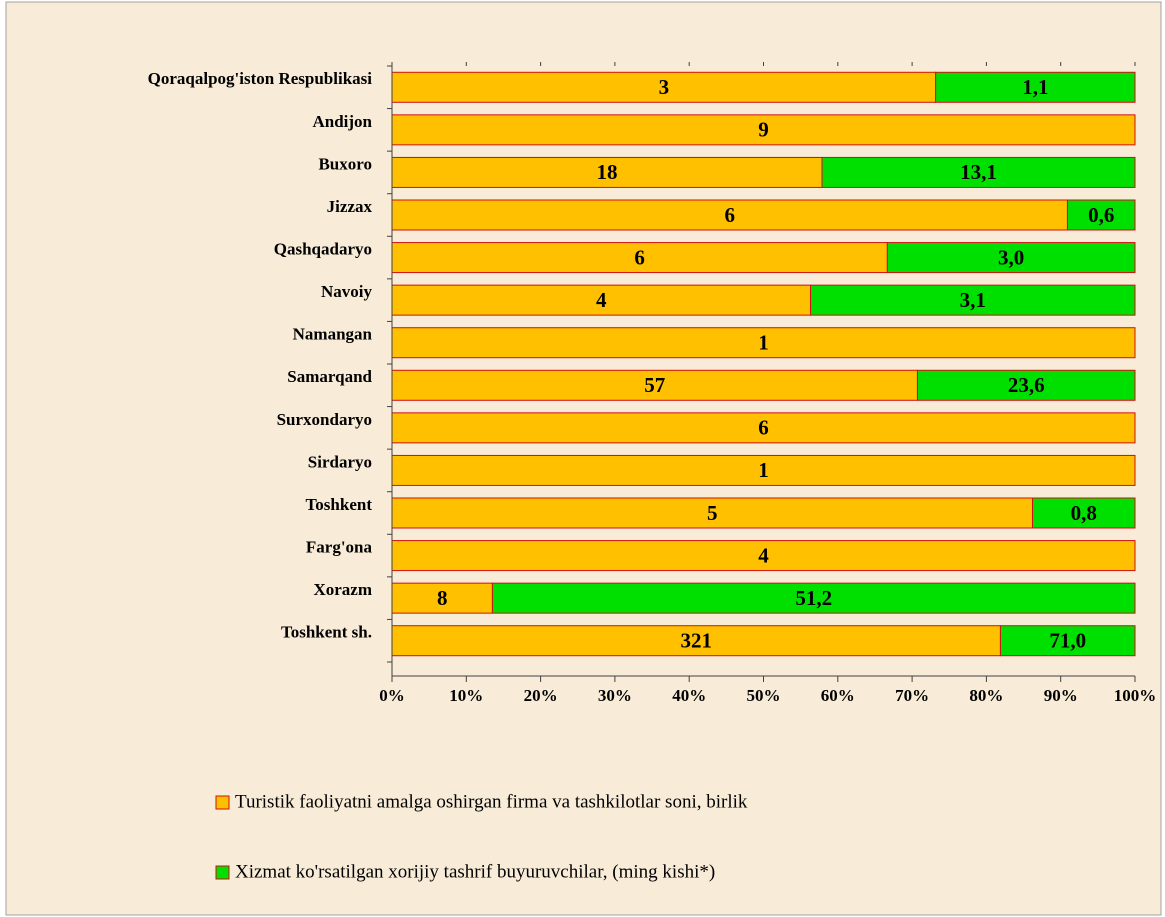 This screenshot has height=917, width=1165. Describe the element at coordinates (324, 419) in the screenshot. I see `y-tick-label: Surxondaryo` at that location.